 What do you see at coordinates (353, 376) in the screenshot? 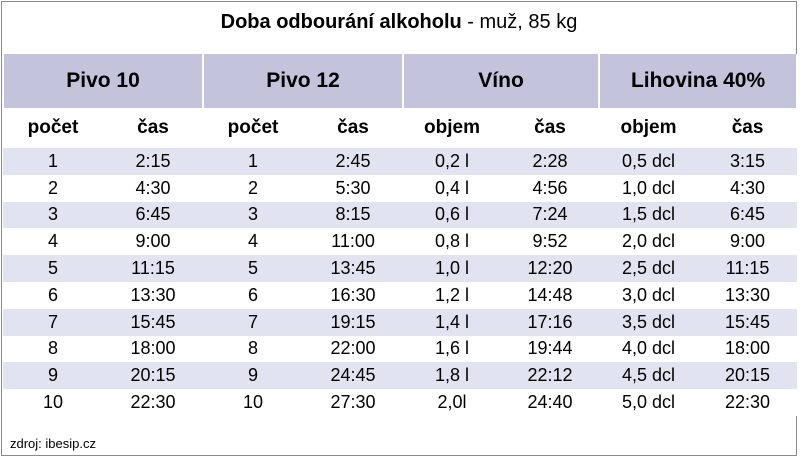
I see `table-cell: 24:45` at bounding box center [353, 376].